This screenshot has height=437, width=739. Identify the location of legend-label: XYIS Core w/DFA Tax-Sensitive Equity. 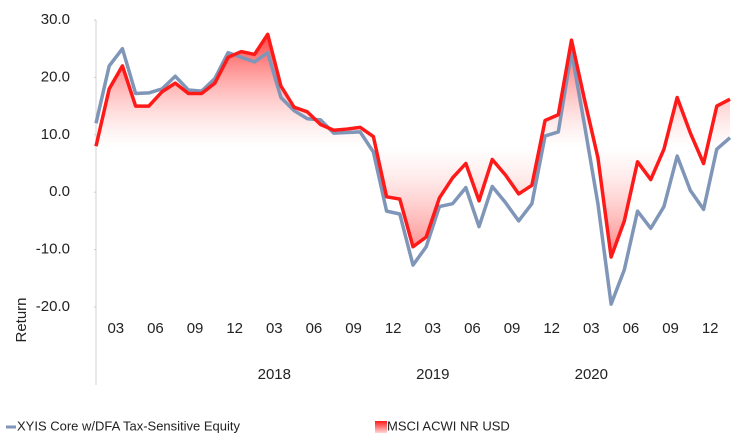
(129, 425).